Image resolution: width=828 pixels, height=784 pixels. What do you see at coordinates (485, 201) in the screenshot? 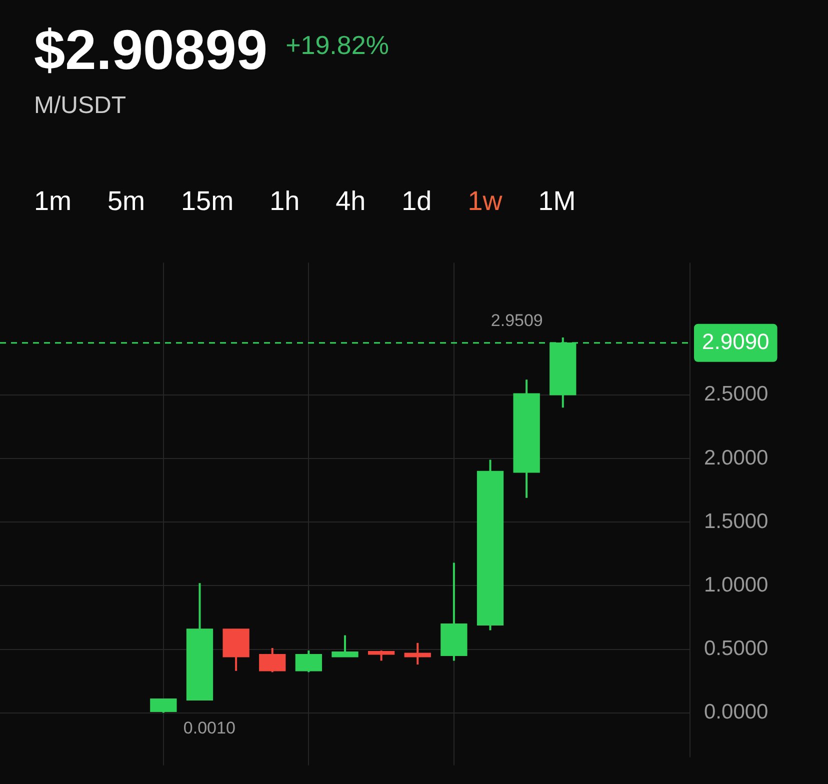
I see `text: 1w` at bounding box center [485, 201].